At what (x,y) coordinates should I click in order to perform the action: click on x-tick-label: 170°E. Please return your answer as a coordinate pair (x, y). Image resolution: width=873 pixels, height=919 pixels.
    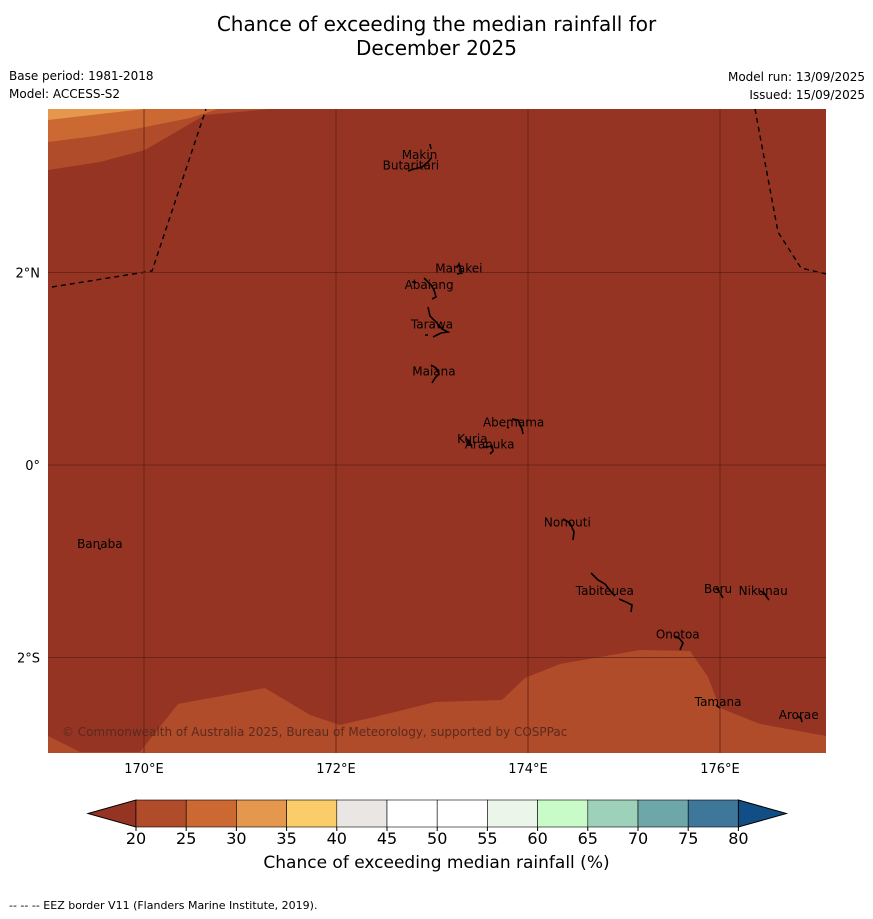
    Looking at the image, I should click on (144, 769).